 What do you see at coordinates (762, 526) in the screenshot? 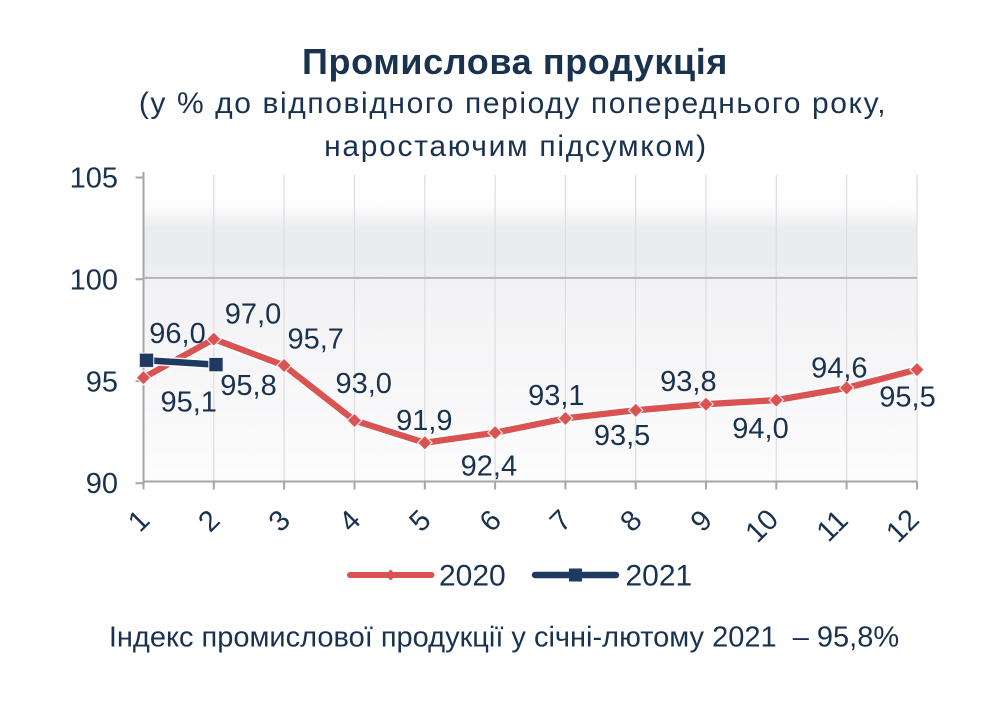
I see `svg-text: 10` at bounding box center [762, 526].